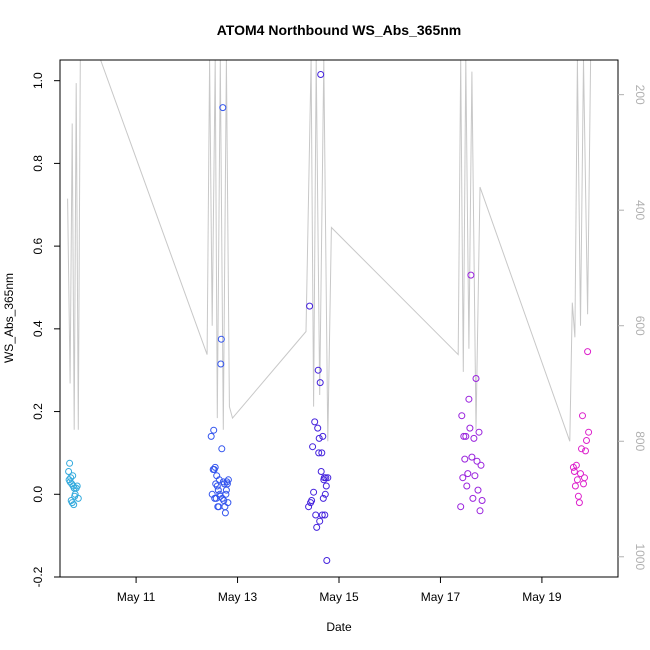 The image size is (650, 650). What do you see at coordinates (38, 328) in the screenshot?
I see `y-tick-label: 0.4` at bounding box center [38, 328].